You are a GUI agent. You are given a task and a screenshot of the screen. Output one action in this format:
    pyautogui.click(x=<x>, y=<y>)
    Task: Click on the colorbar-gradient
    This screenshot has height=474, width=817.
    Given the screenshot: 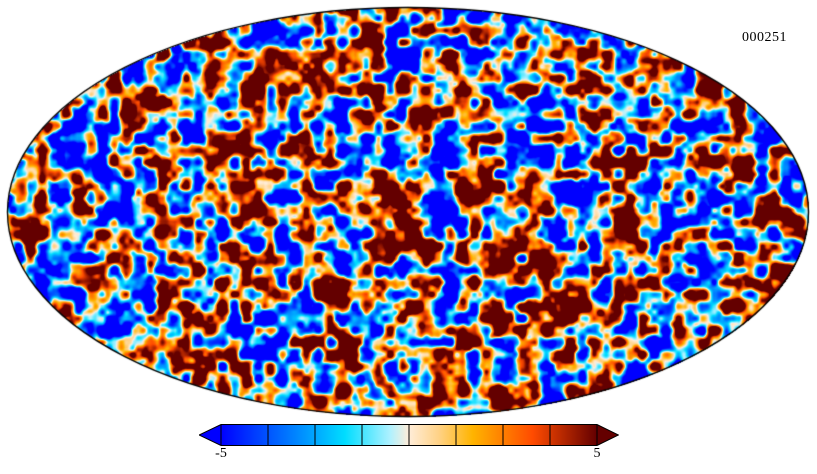 What is the action you would take?
    pyautogui.click(x=408, y=435)
    